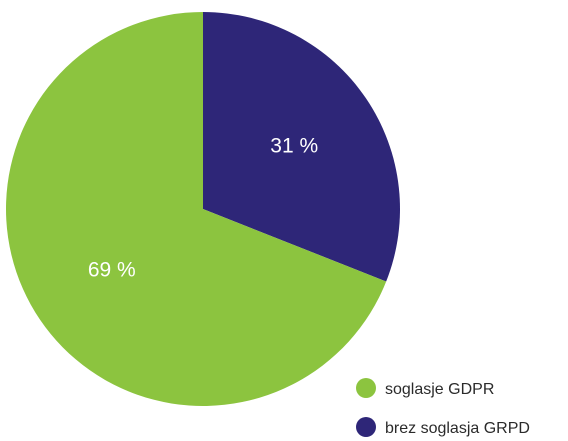  Describe the element at coordinates (366, 388) in the screenshot. I see `legend-swatch-soglasje-gdpr` at that location.